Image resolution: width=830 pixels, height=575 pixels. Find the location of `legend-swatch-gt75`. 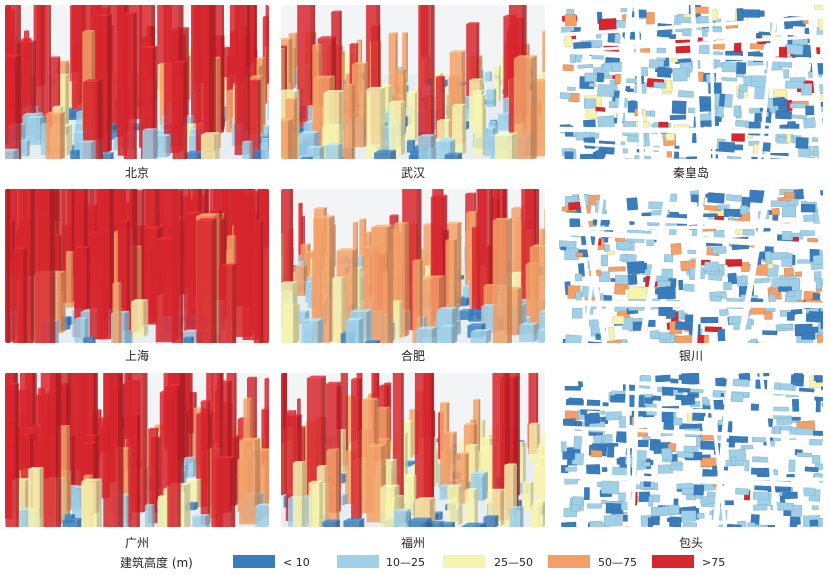

legend-swatch-gt75 is located at coordinates (673, 561).